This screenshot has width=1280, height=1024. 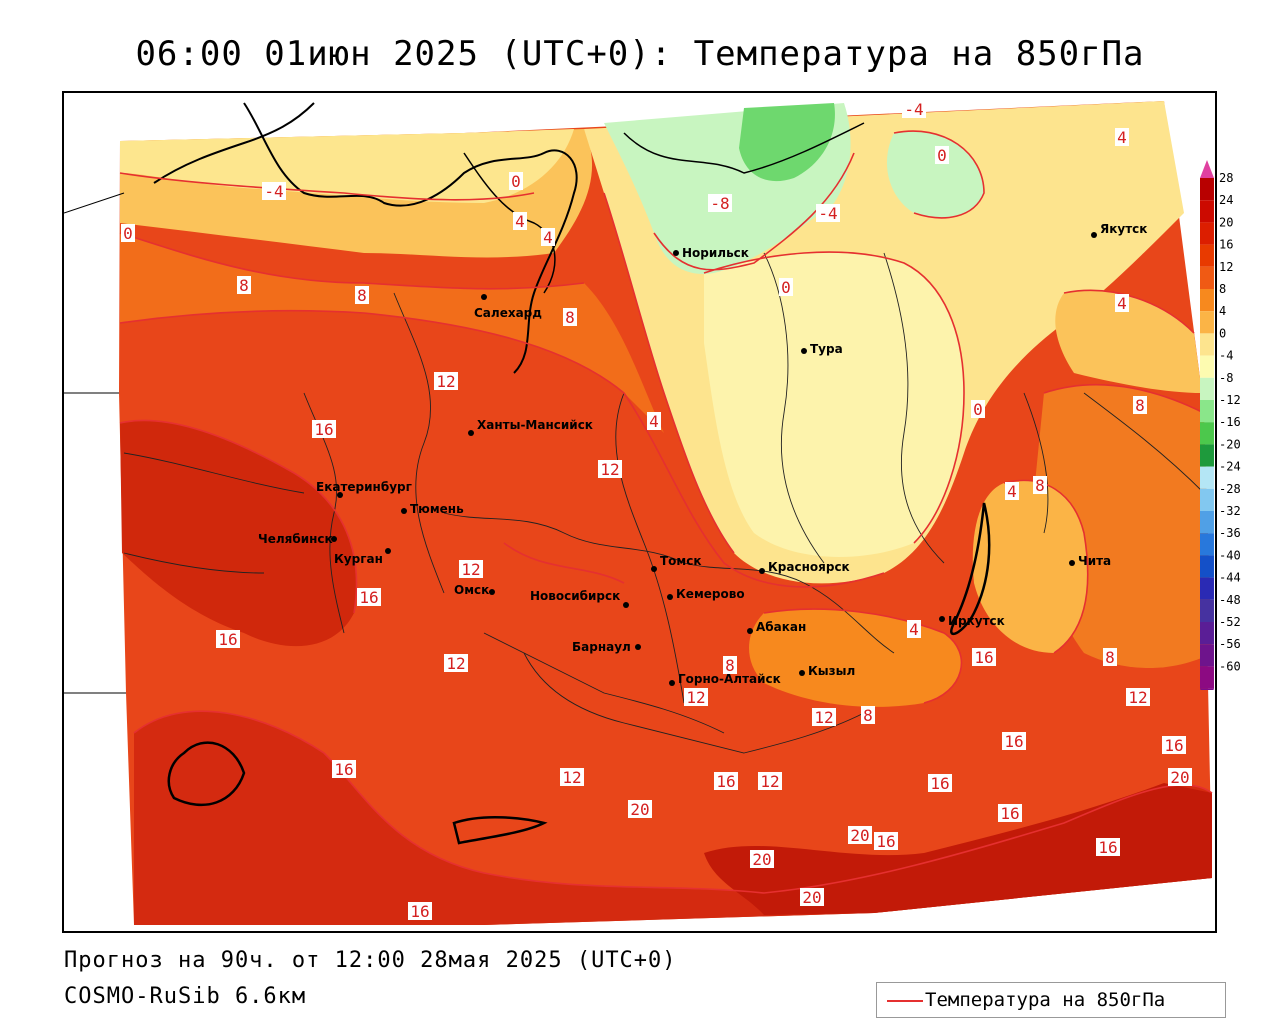 I want to click on city-norilsk: Норильск, so click(x=711, y=253).